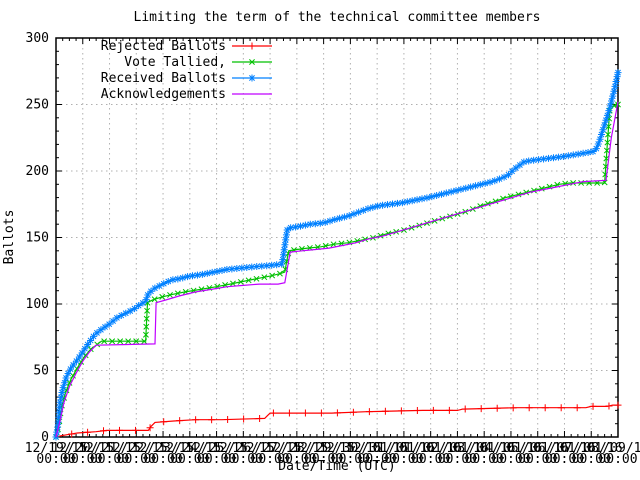 This screenshot has height=480, width=640. I want to click on y-tick-labels: 0 50 100 150 200 250 300, so click(37, 238).